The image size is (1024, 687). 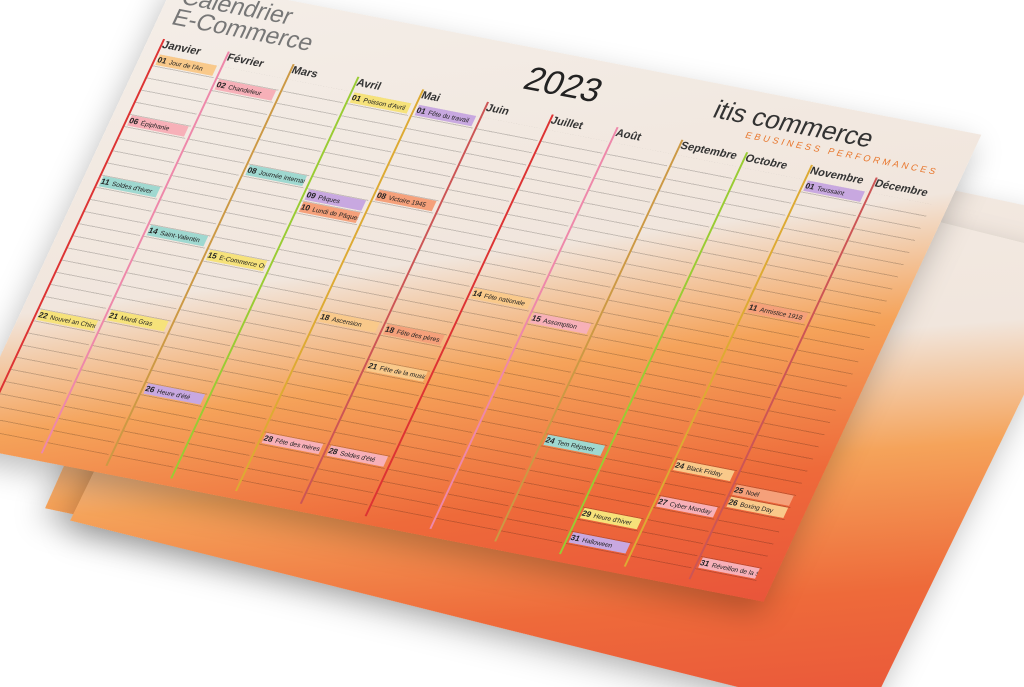 I want to click on event-label: Cyber Monday, so click(x=690, y=508).